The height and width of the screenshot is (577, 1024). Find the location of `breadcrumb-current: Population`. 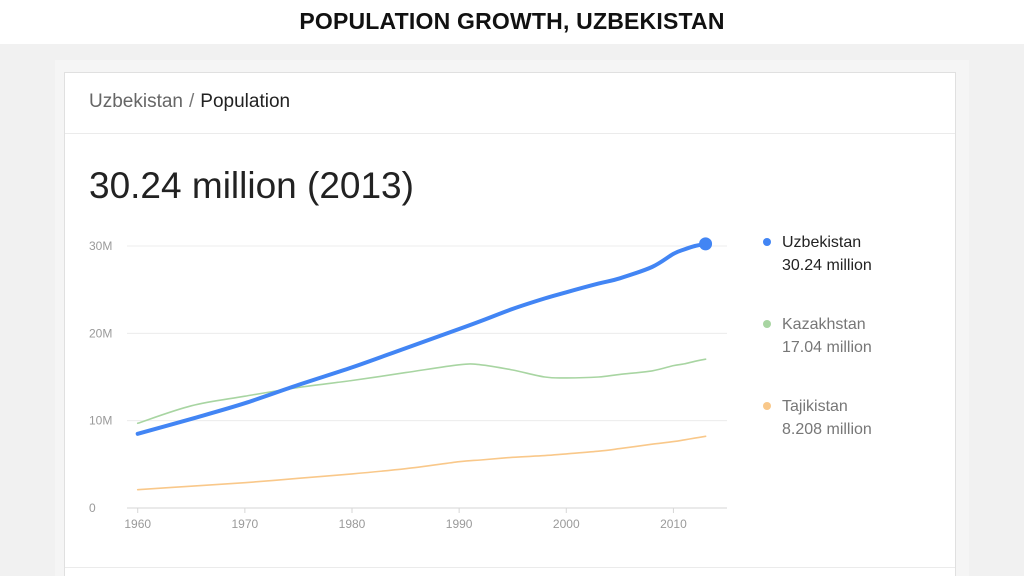

breadcrumb-current: Population is located at coordinates (245, 101).